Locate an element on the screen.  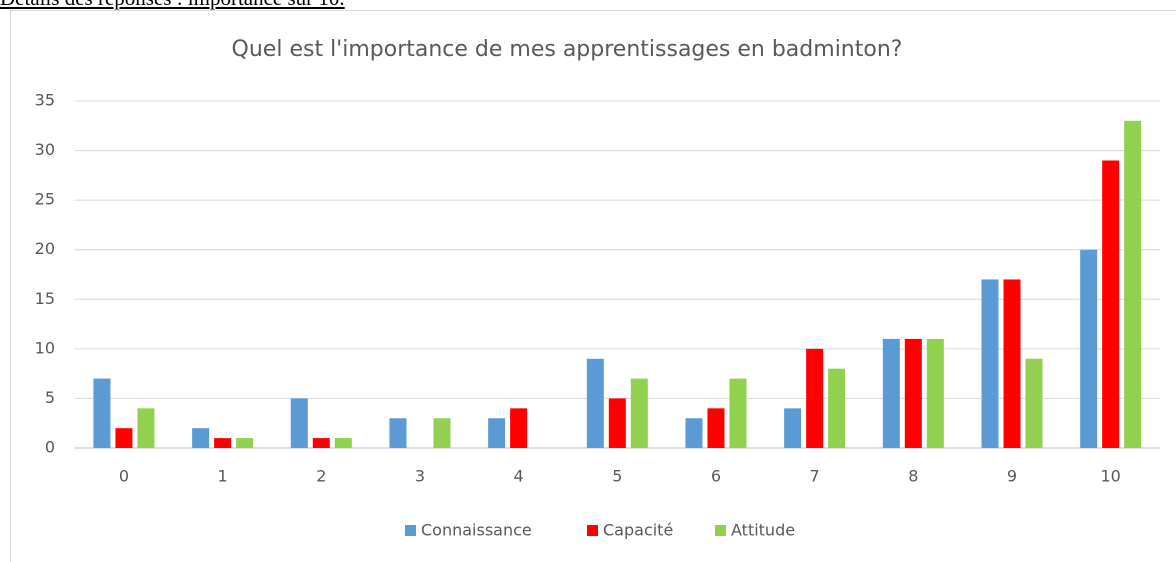
x-tick-label: 6 is located at coordinates (716, 476).